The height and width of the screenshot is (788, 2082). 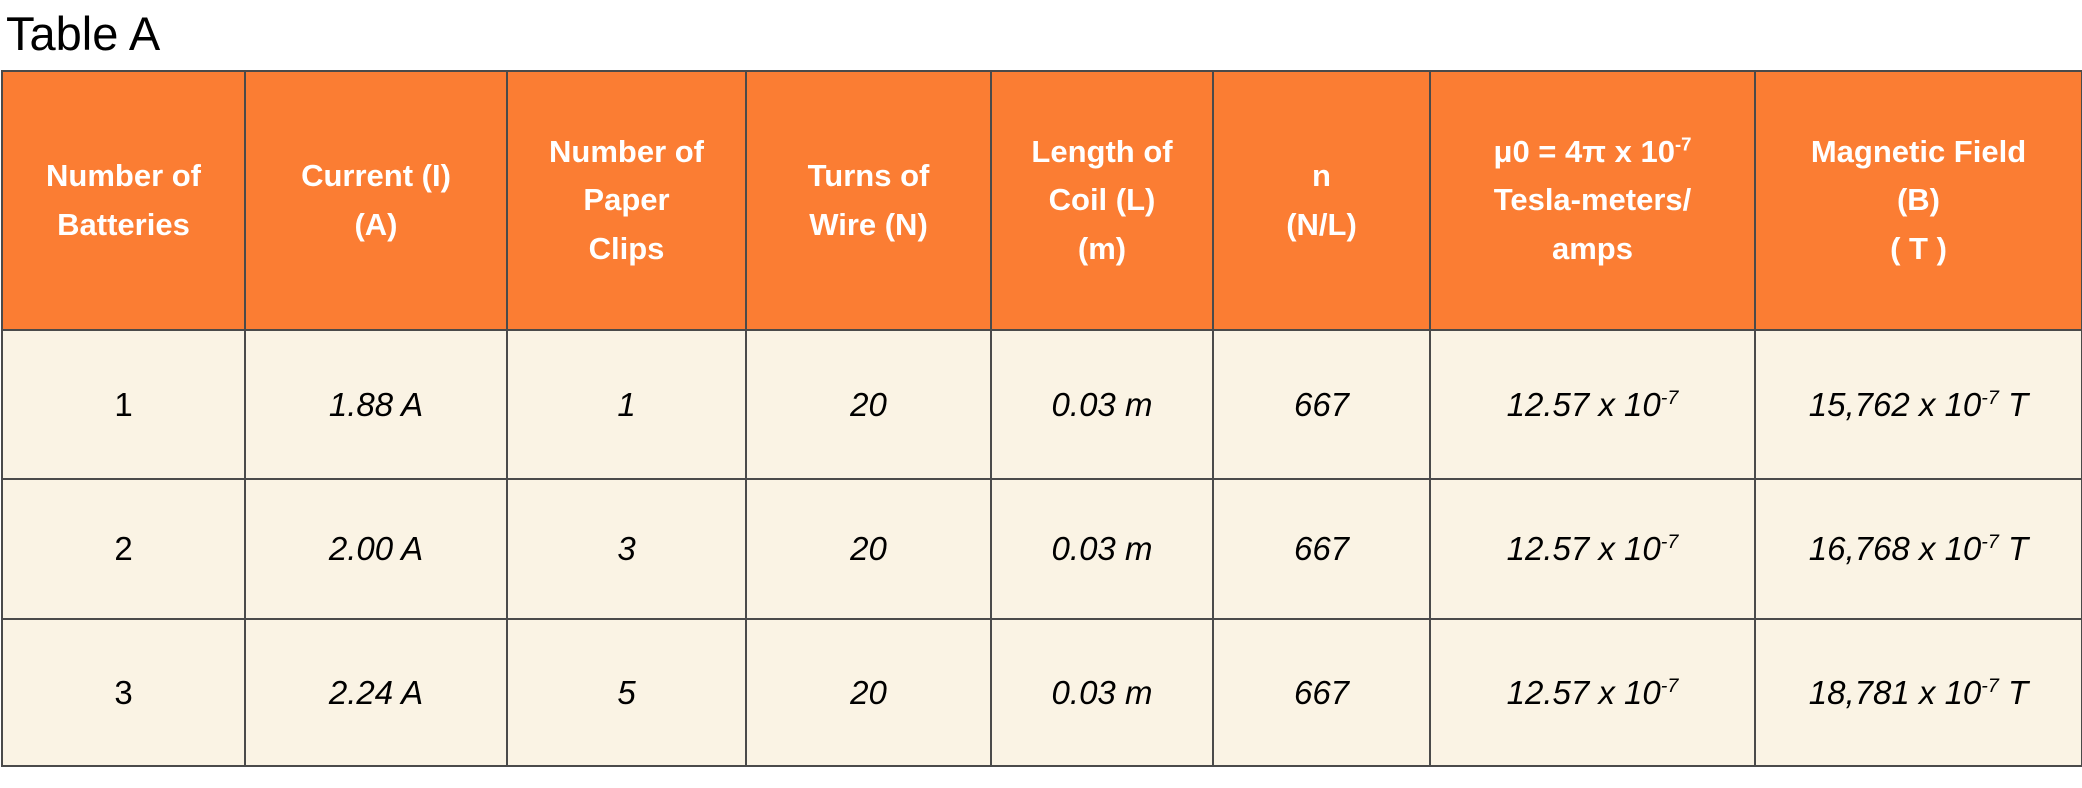 I want to click on column-header-magnetic-field: Magnetic Field (B) ( T ), so click(x=1918, y=200).